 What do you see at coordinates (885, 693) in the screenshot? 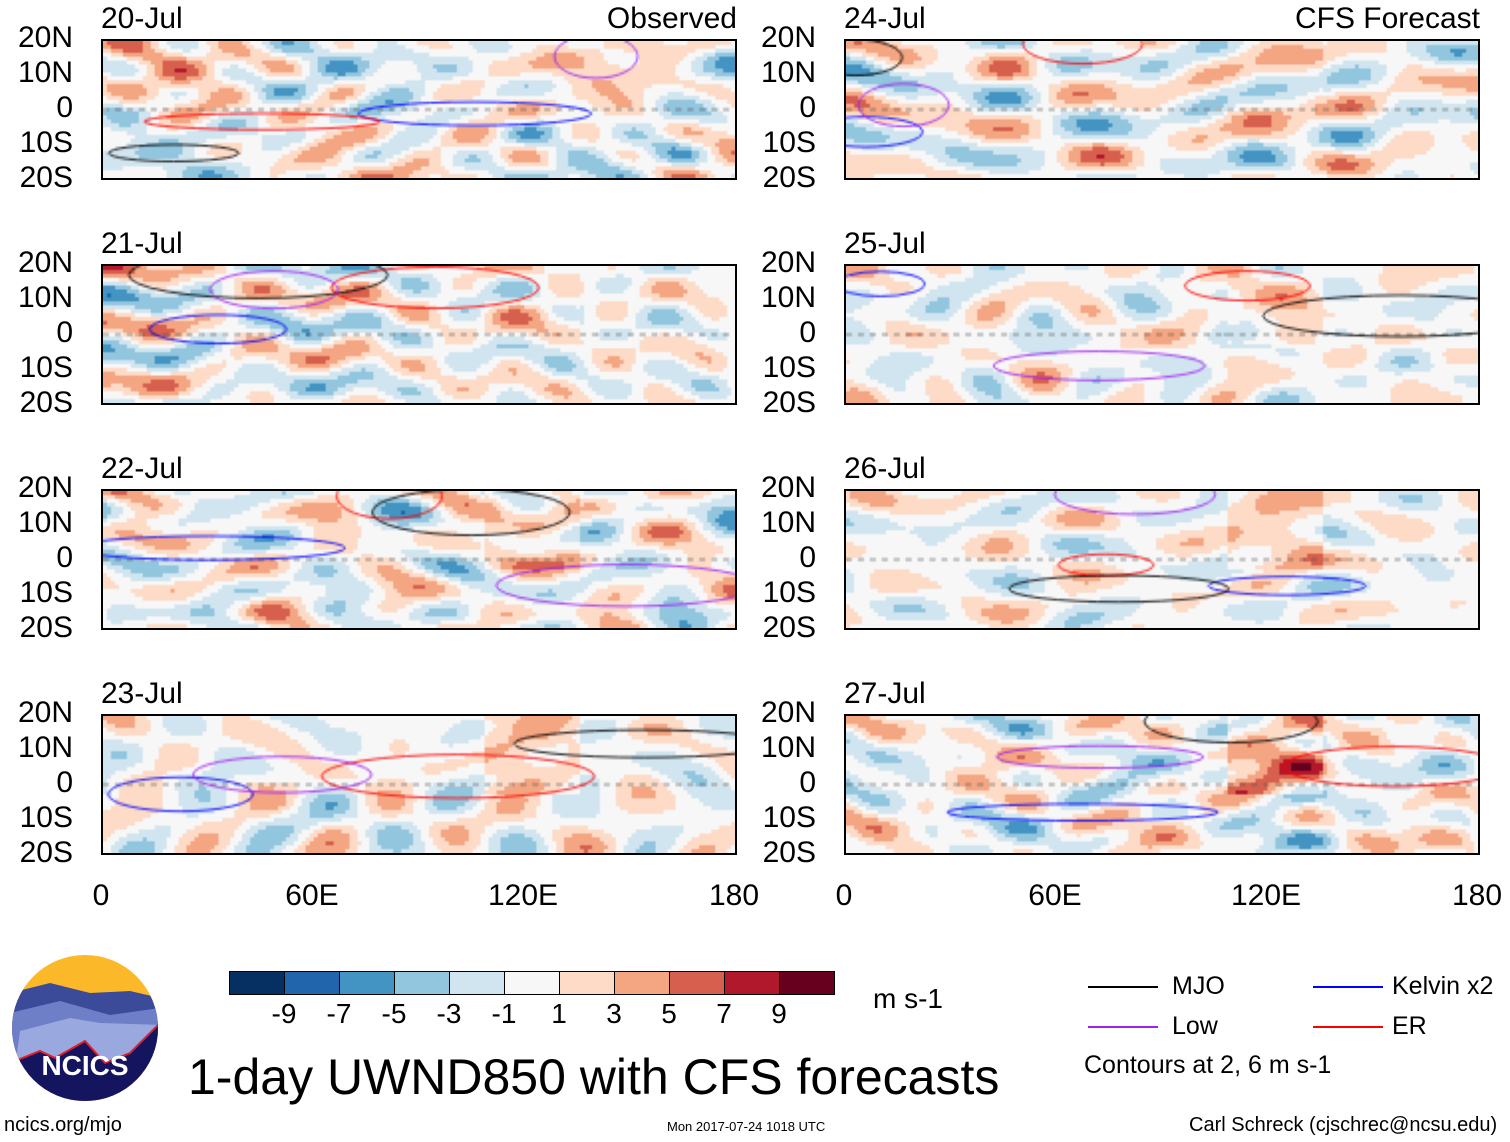
I see `panel-date: 27-Jul` at bounding box center [885, 693].